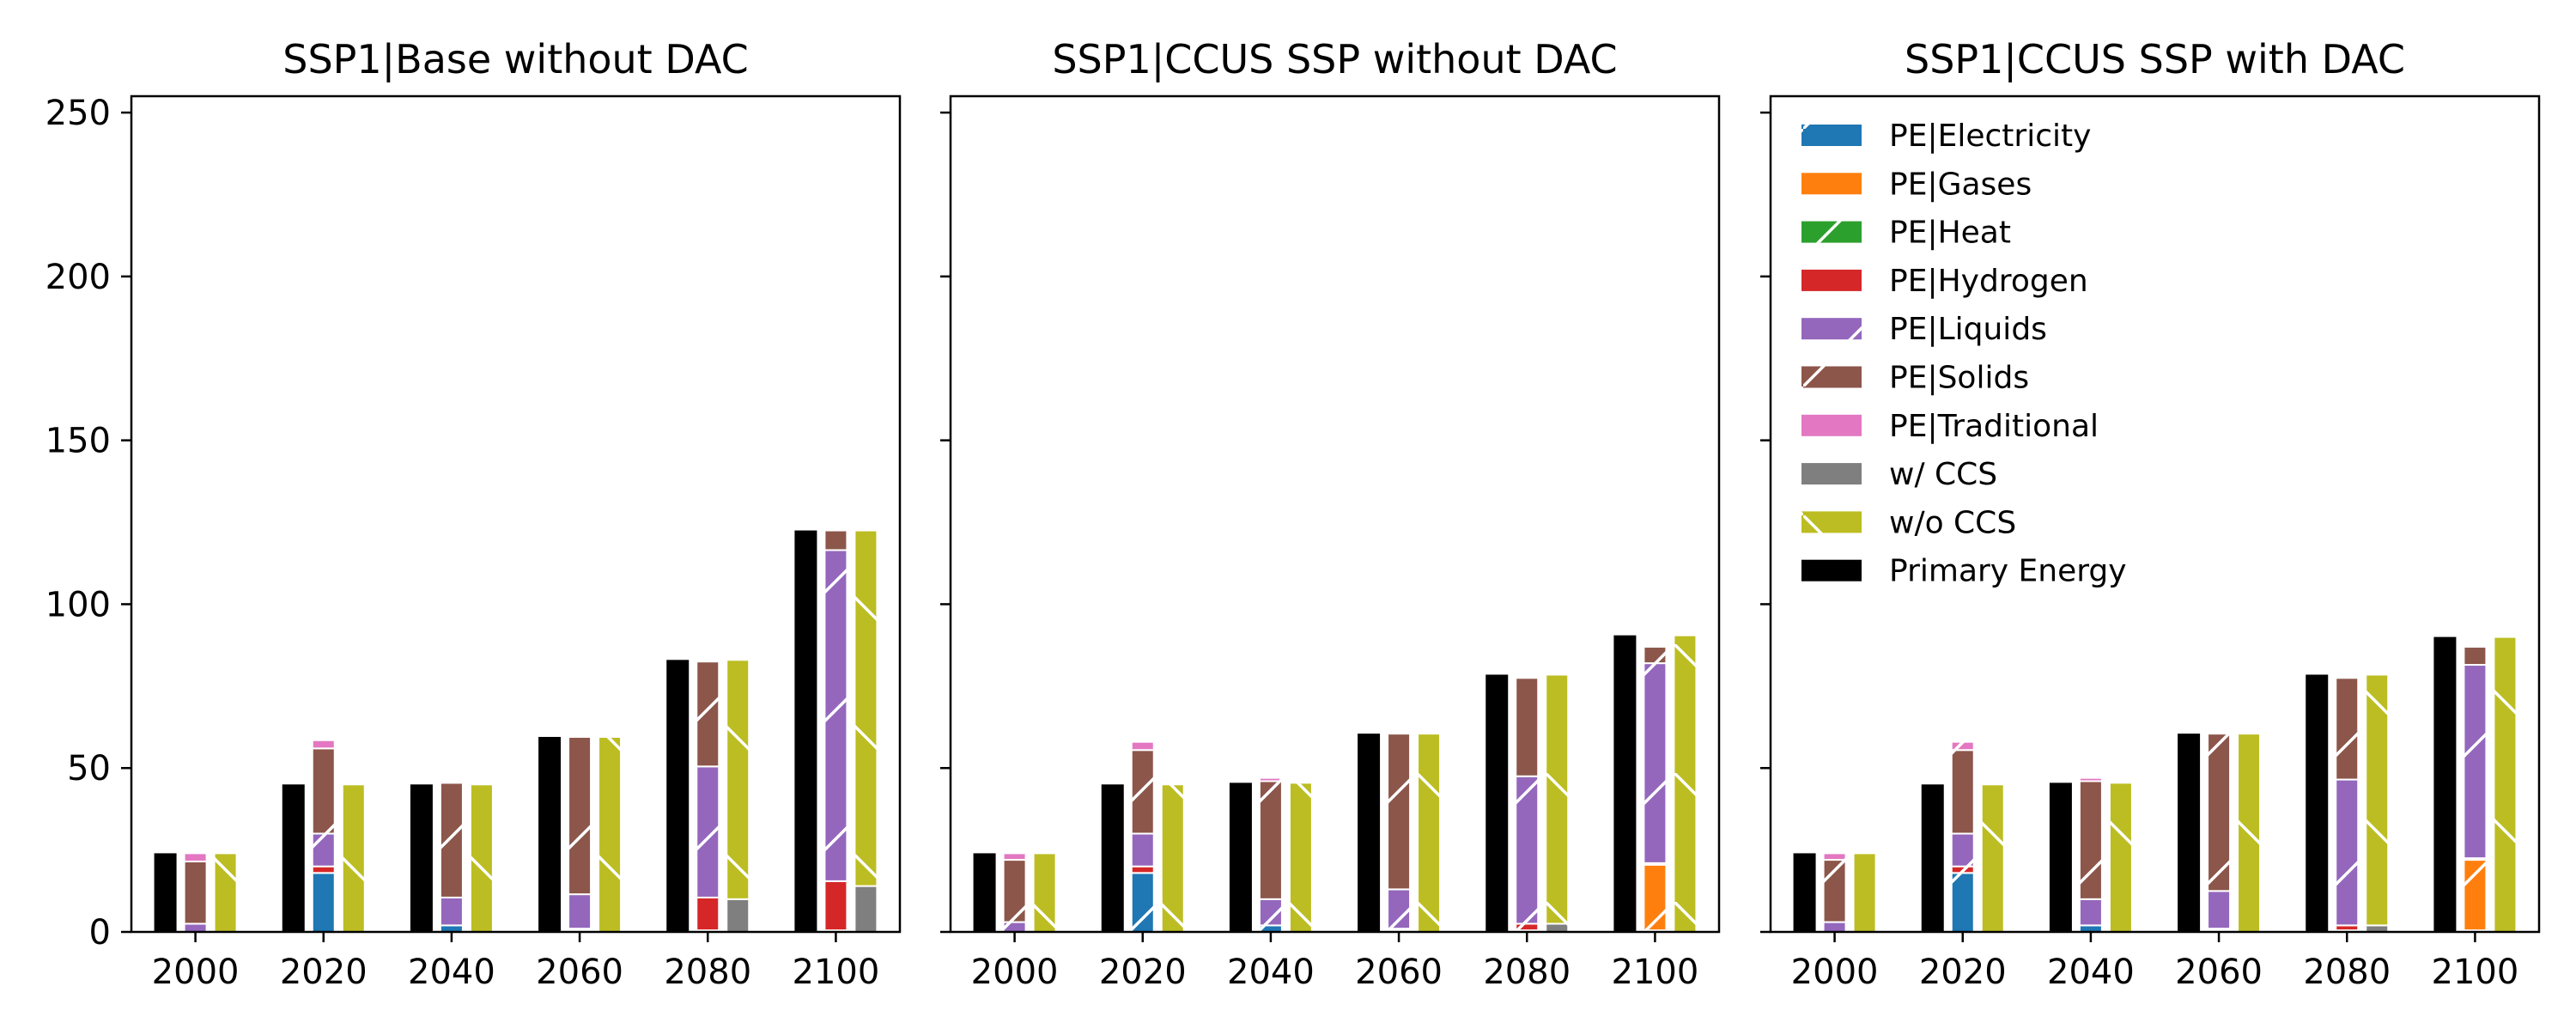 The width and height of the screenshot is (2576, 1035). Describe the element at coordinates (1906, 233) in the screenshot. I see `legend-item: PE|Heat` at that location.